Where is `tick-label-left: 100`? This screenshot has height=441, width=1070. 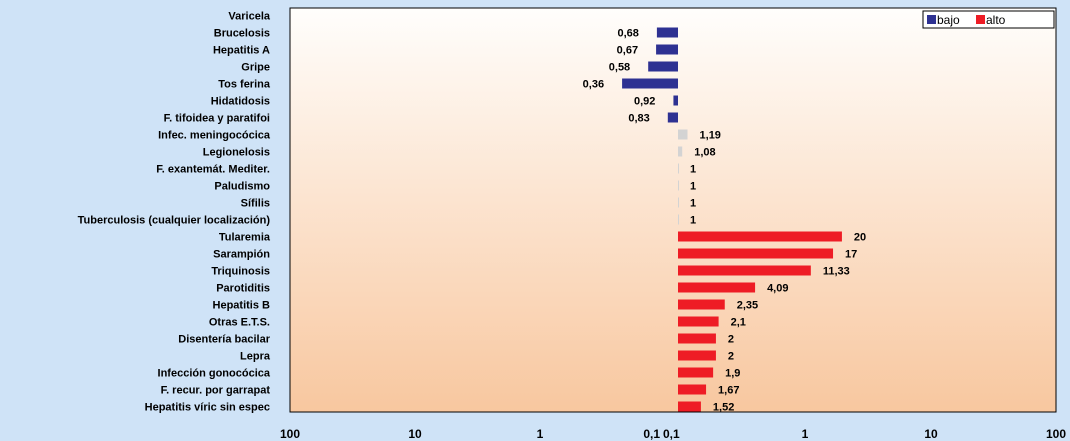 tick-label-left: 100 is located at coordinates (290, 434).